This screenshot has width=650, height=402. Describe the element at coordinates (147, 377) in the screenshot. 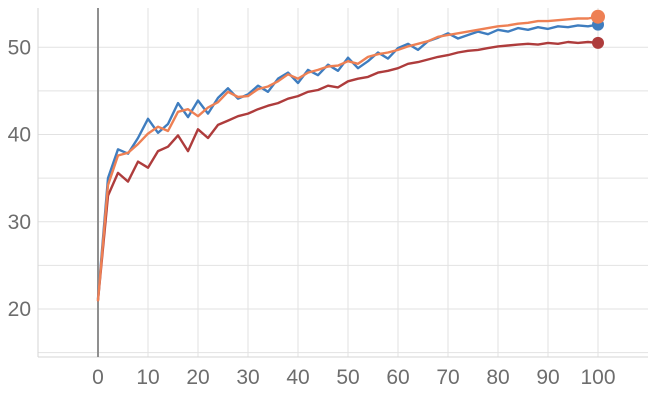

I see `tick-label-x-10: 10` at that location.